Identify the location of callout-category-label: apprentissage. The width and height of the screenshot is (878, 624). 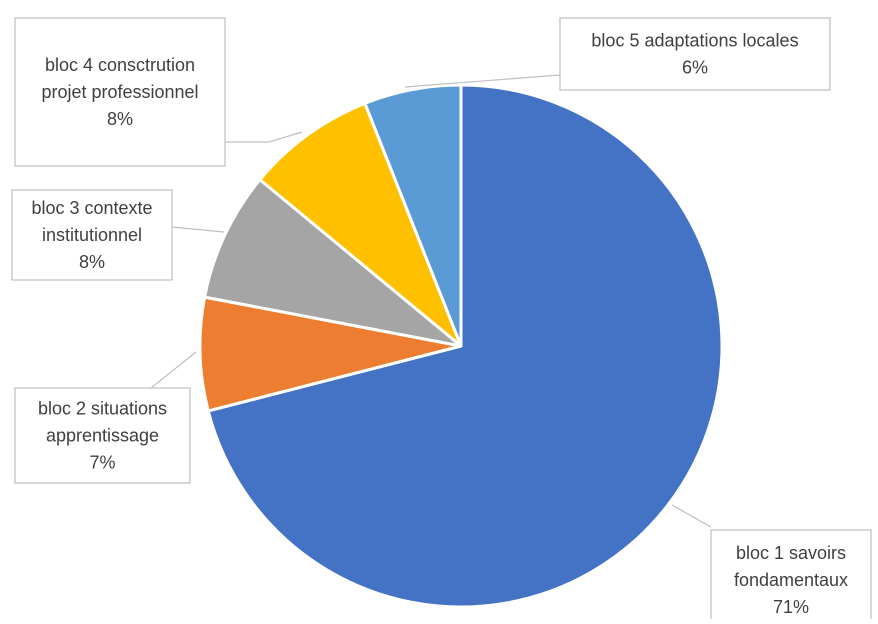
(102, 436).